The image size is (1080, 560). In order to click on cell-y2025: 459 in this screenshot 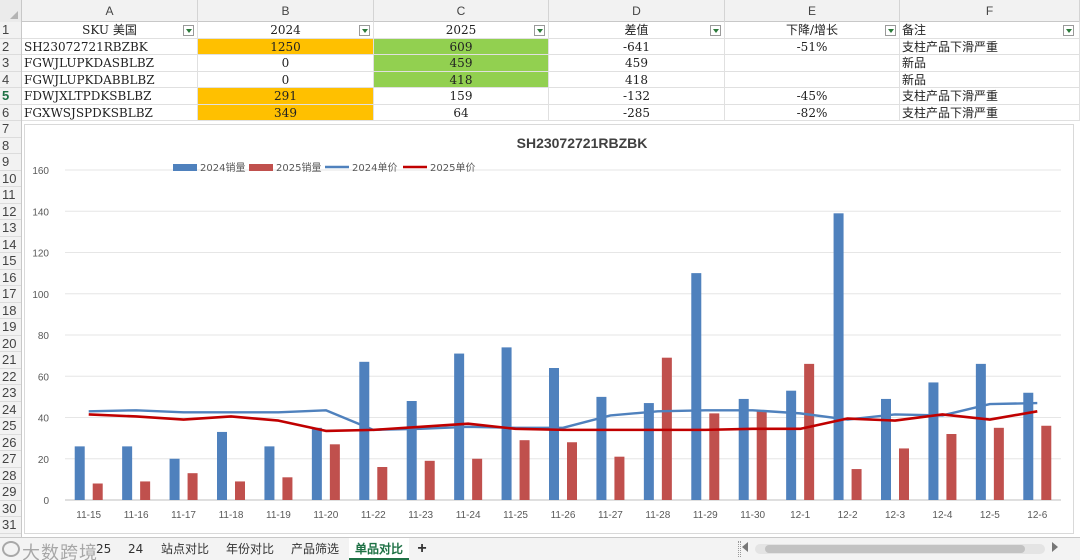, I will do `click(461, 63)`.